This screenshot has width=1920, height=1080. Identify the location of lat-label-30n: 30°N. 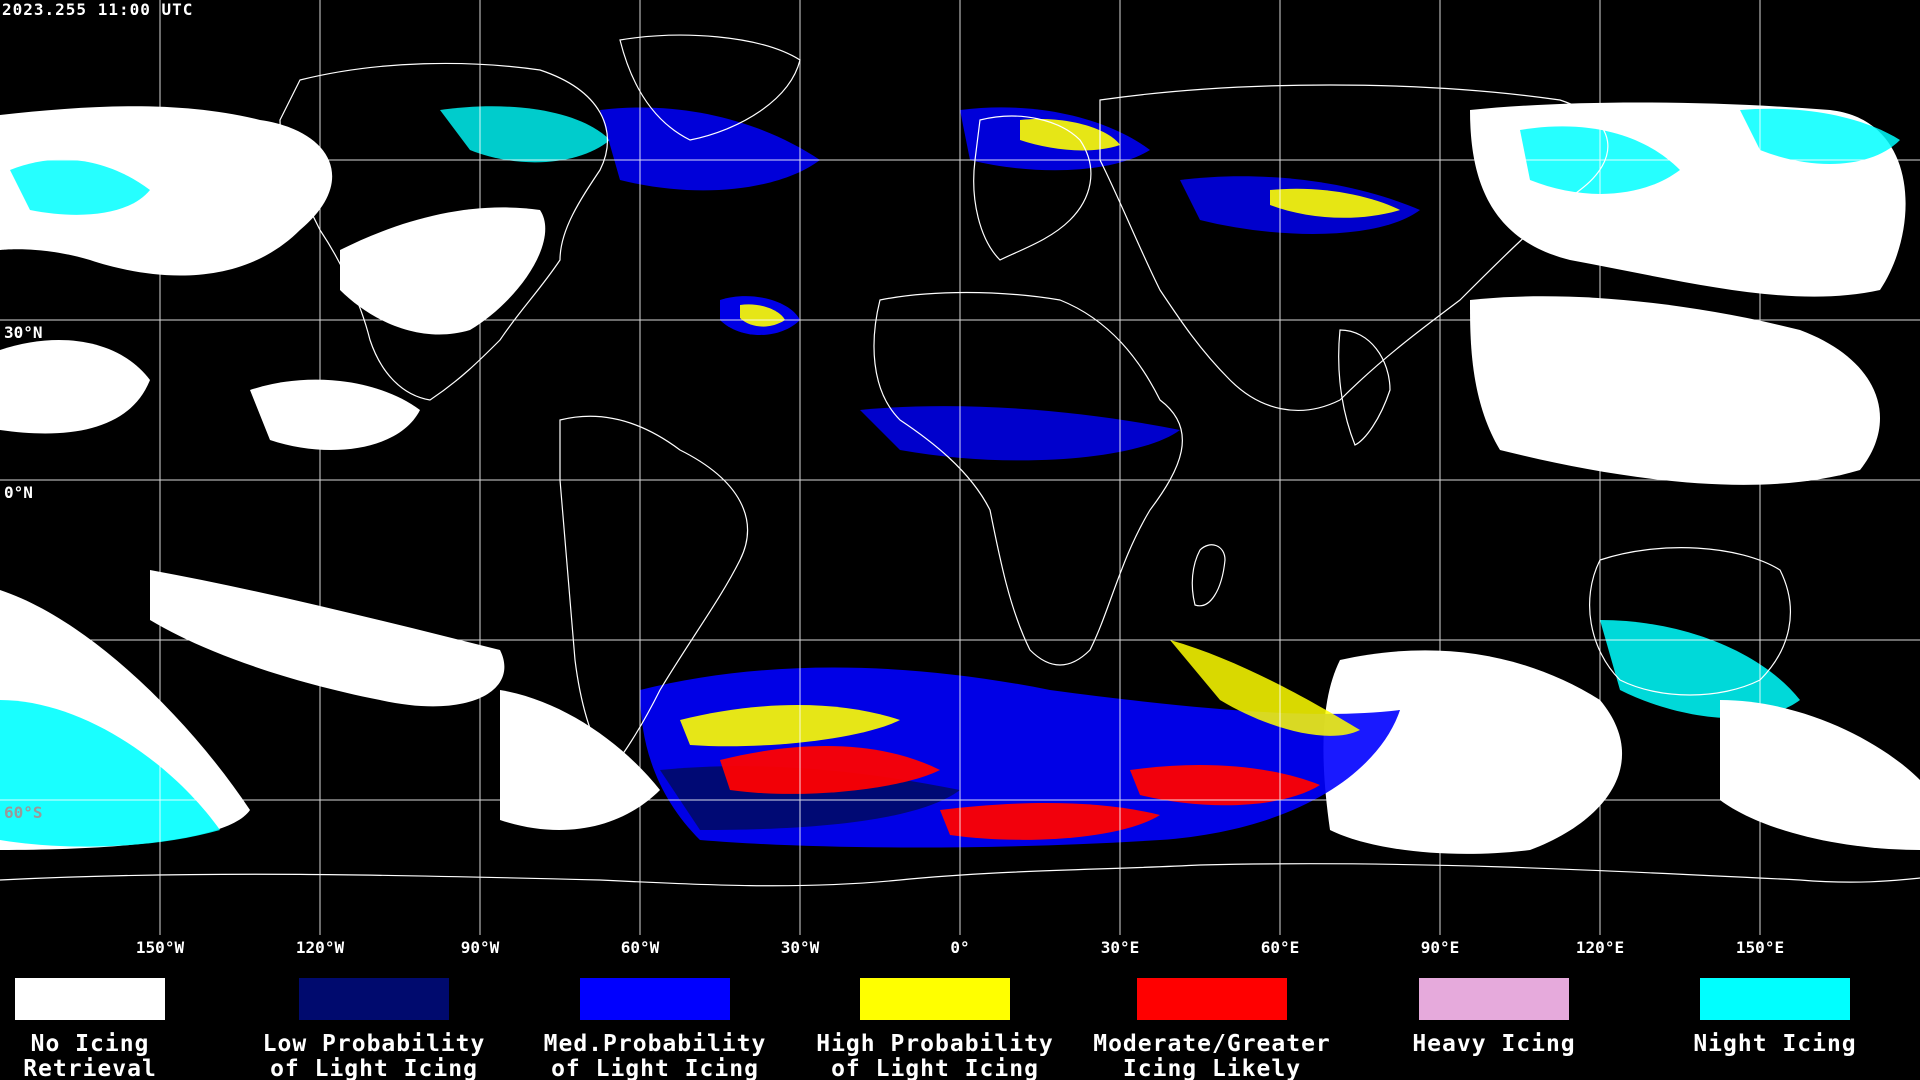
(23, 332).